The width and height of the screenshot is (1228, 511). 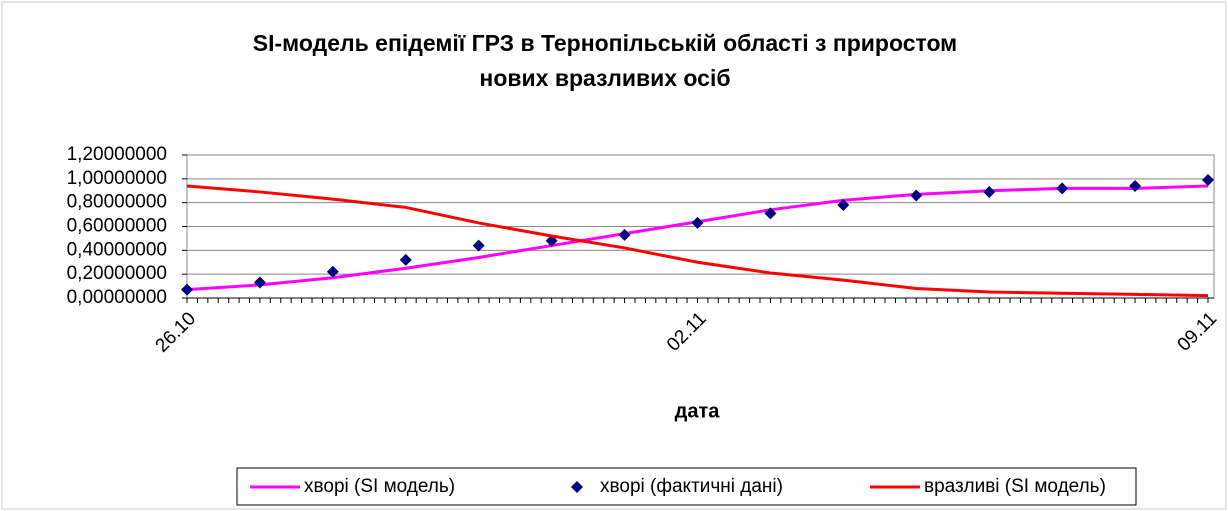 What do you see at coordinates (117, 273) in the screenshot?
I see `y-tick-label: 0,20000000` at bounding box center [117, 273].